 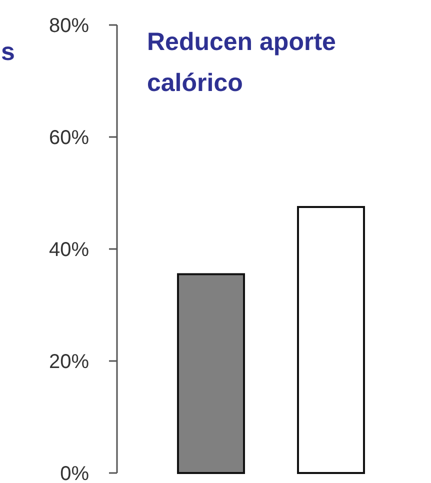 What do you see at coordinates (69, 138) in the screenshot?
I see `y-tick-label: 60%` at bounding box center [69, 138].